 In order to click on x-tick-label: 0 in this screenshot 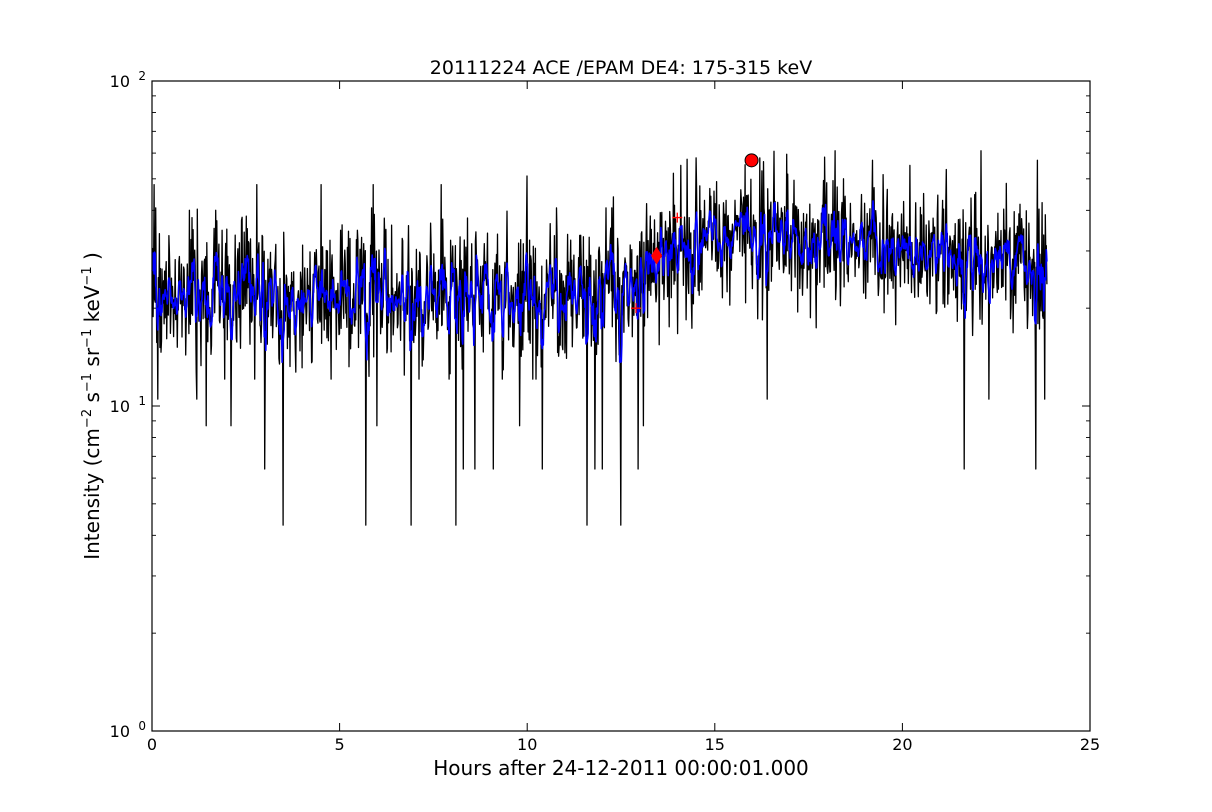, I will do `click(152, 744)`.